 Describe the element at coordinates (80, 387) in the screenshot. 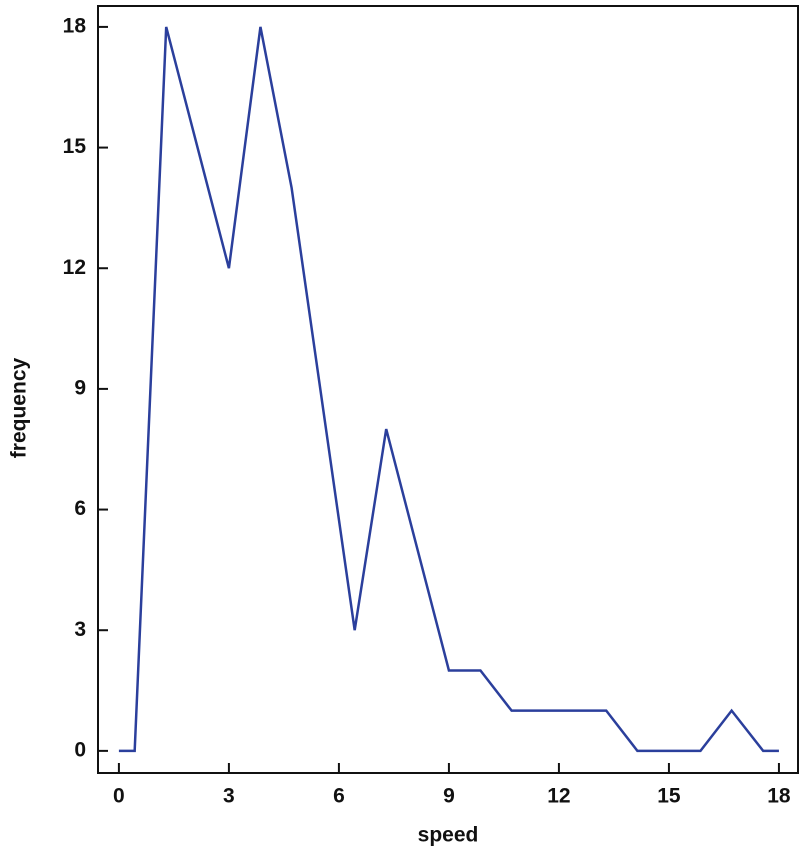

I see `y-tick-label: 9` at that location.